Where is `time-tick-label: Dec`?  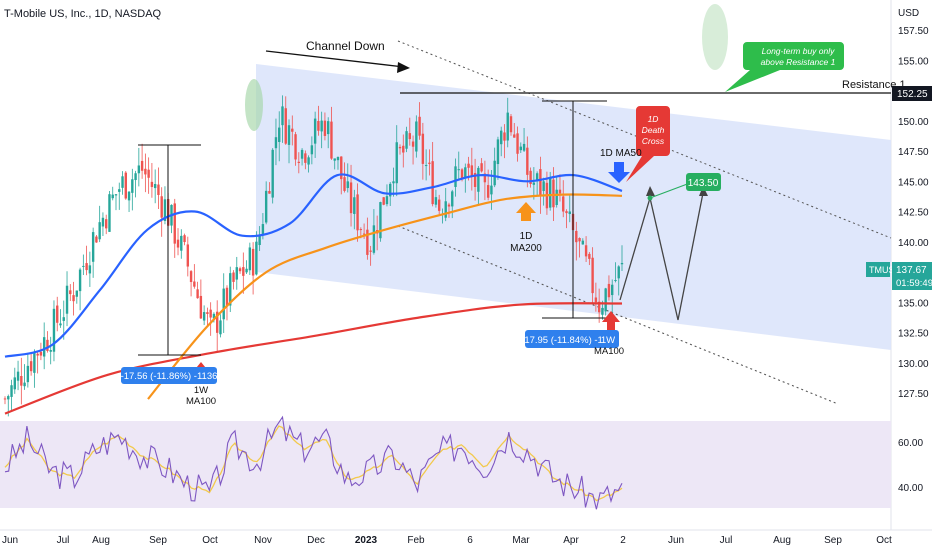
time-tick-label: Dec is located at coordinates (316, 540).